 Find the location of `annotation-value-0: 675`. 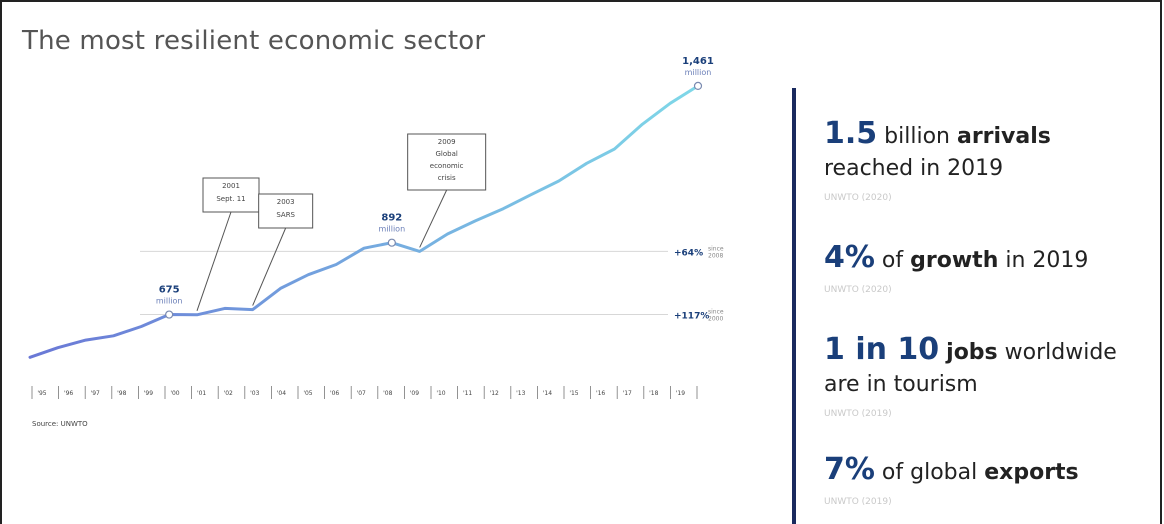

annotation-value-0: 675 is located at coordinates (169, 290).